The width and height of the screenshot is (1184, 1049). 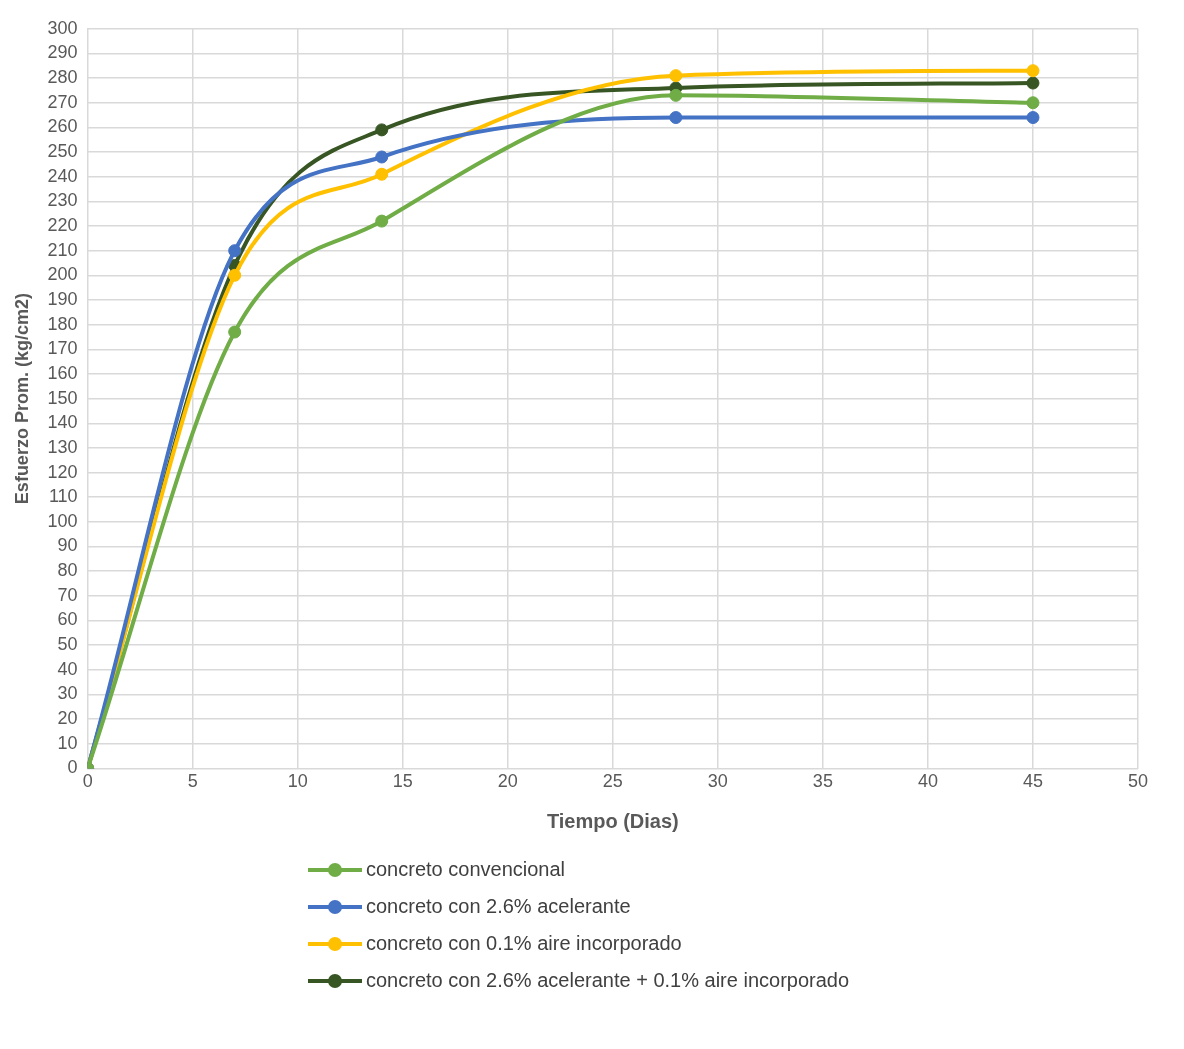 What do you see at coordinates (62, 446) in the screenshot?
I see `y-tick-label: 130` at bounding box center [62, 446].